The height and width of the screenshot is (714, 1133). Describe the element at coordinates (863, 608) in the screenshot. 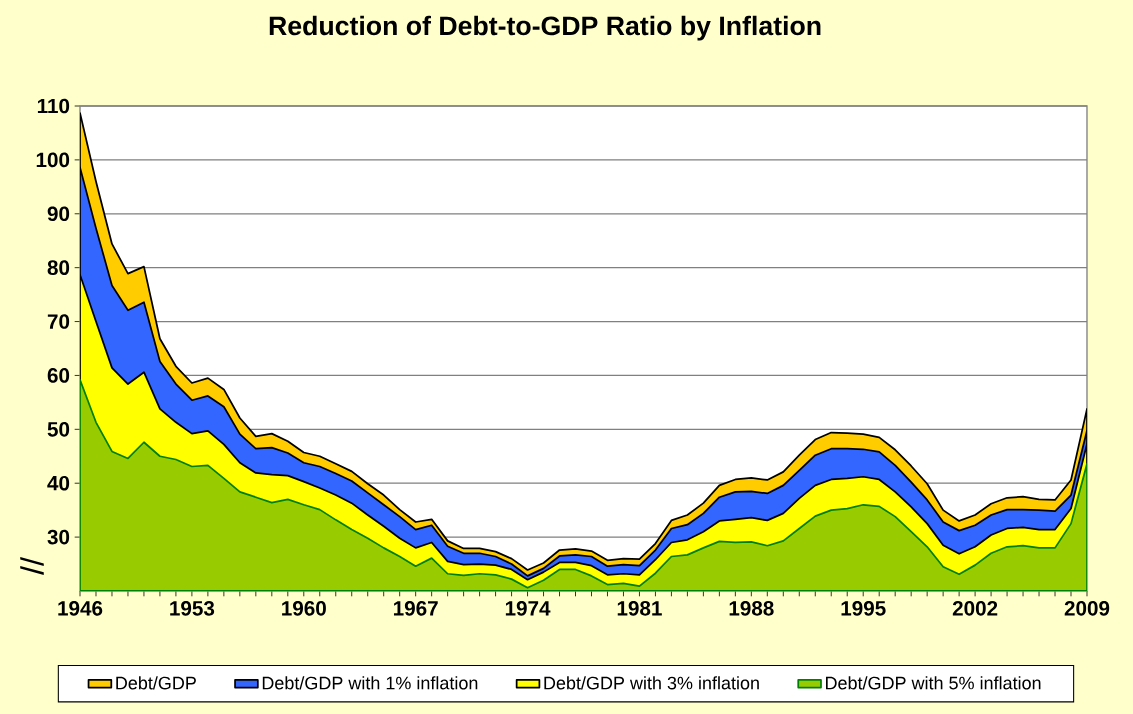

I see `x-tick-label: 1995` at that location.